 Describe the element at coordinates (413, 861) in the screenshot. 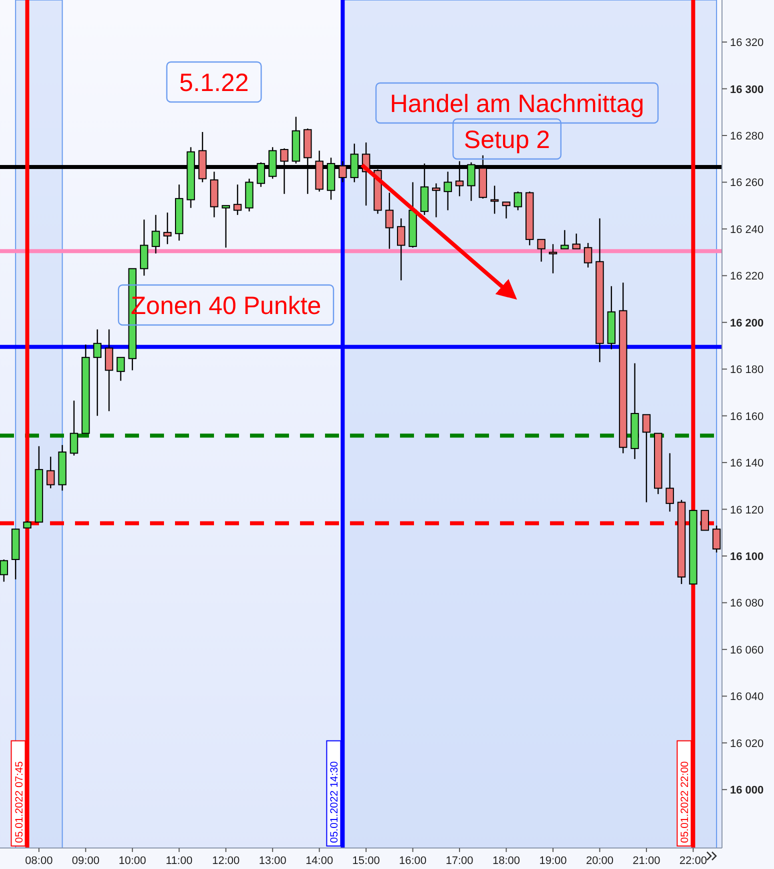

I see `x-tick-label: 16:00` at that location.